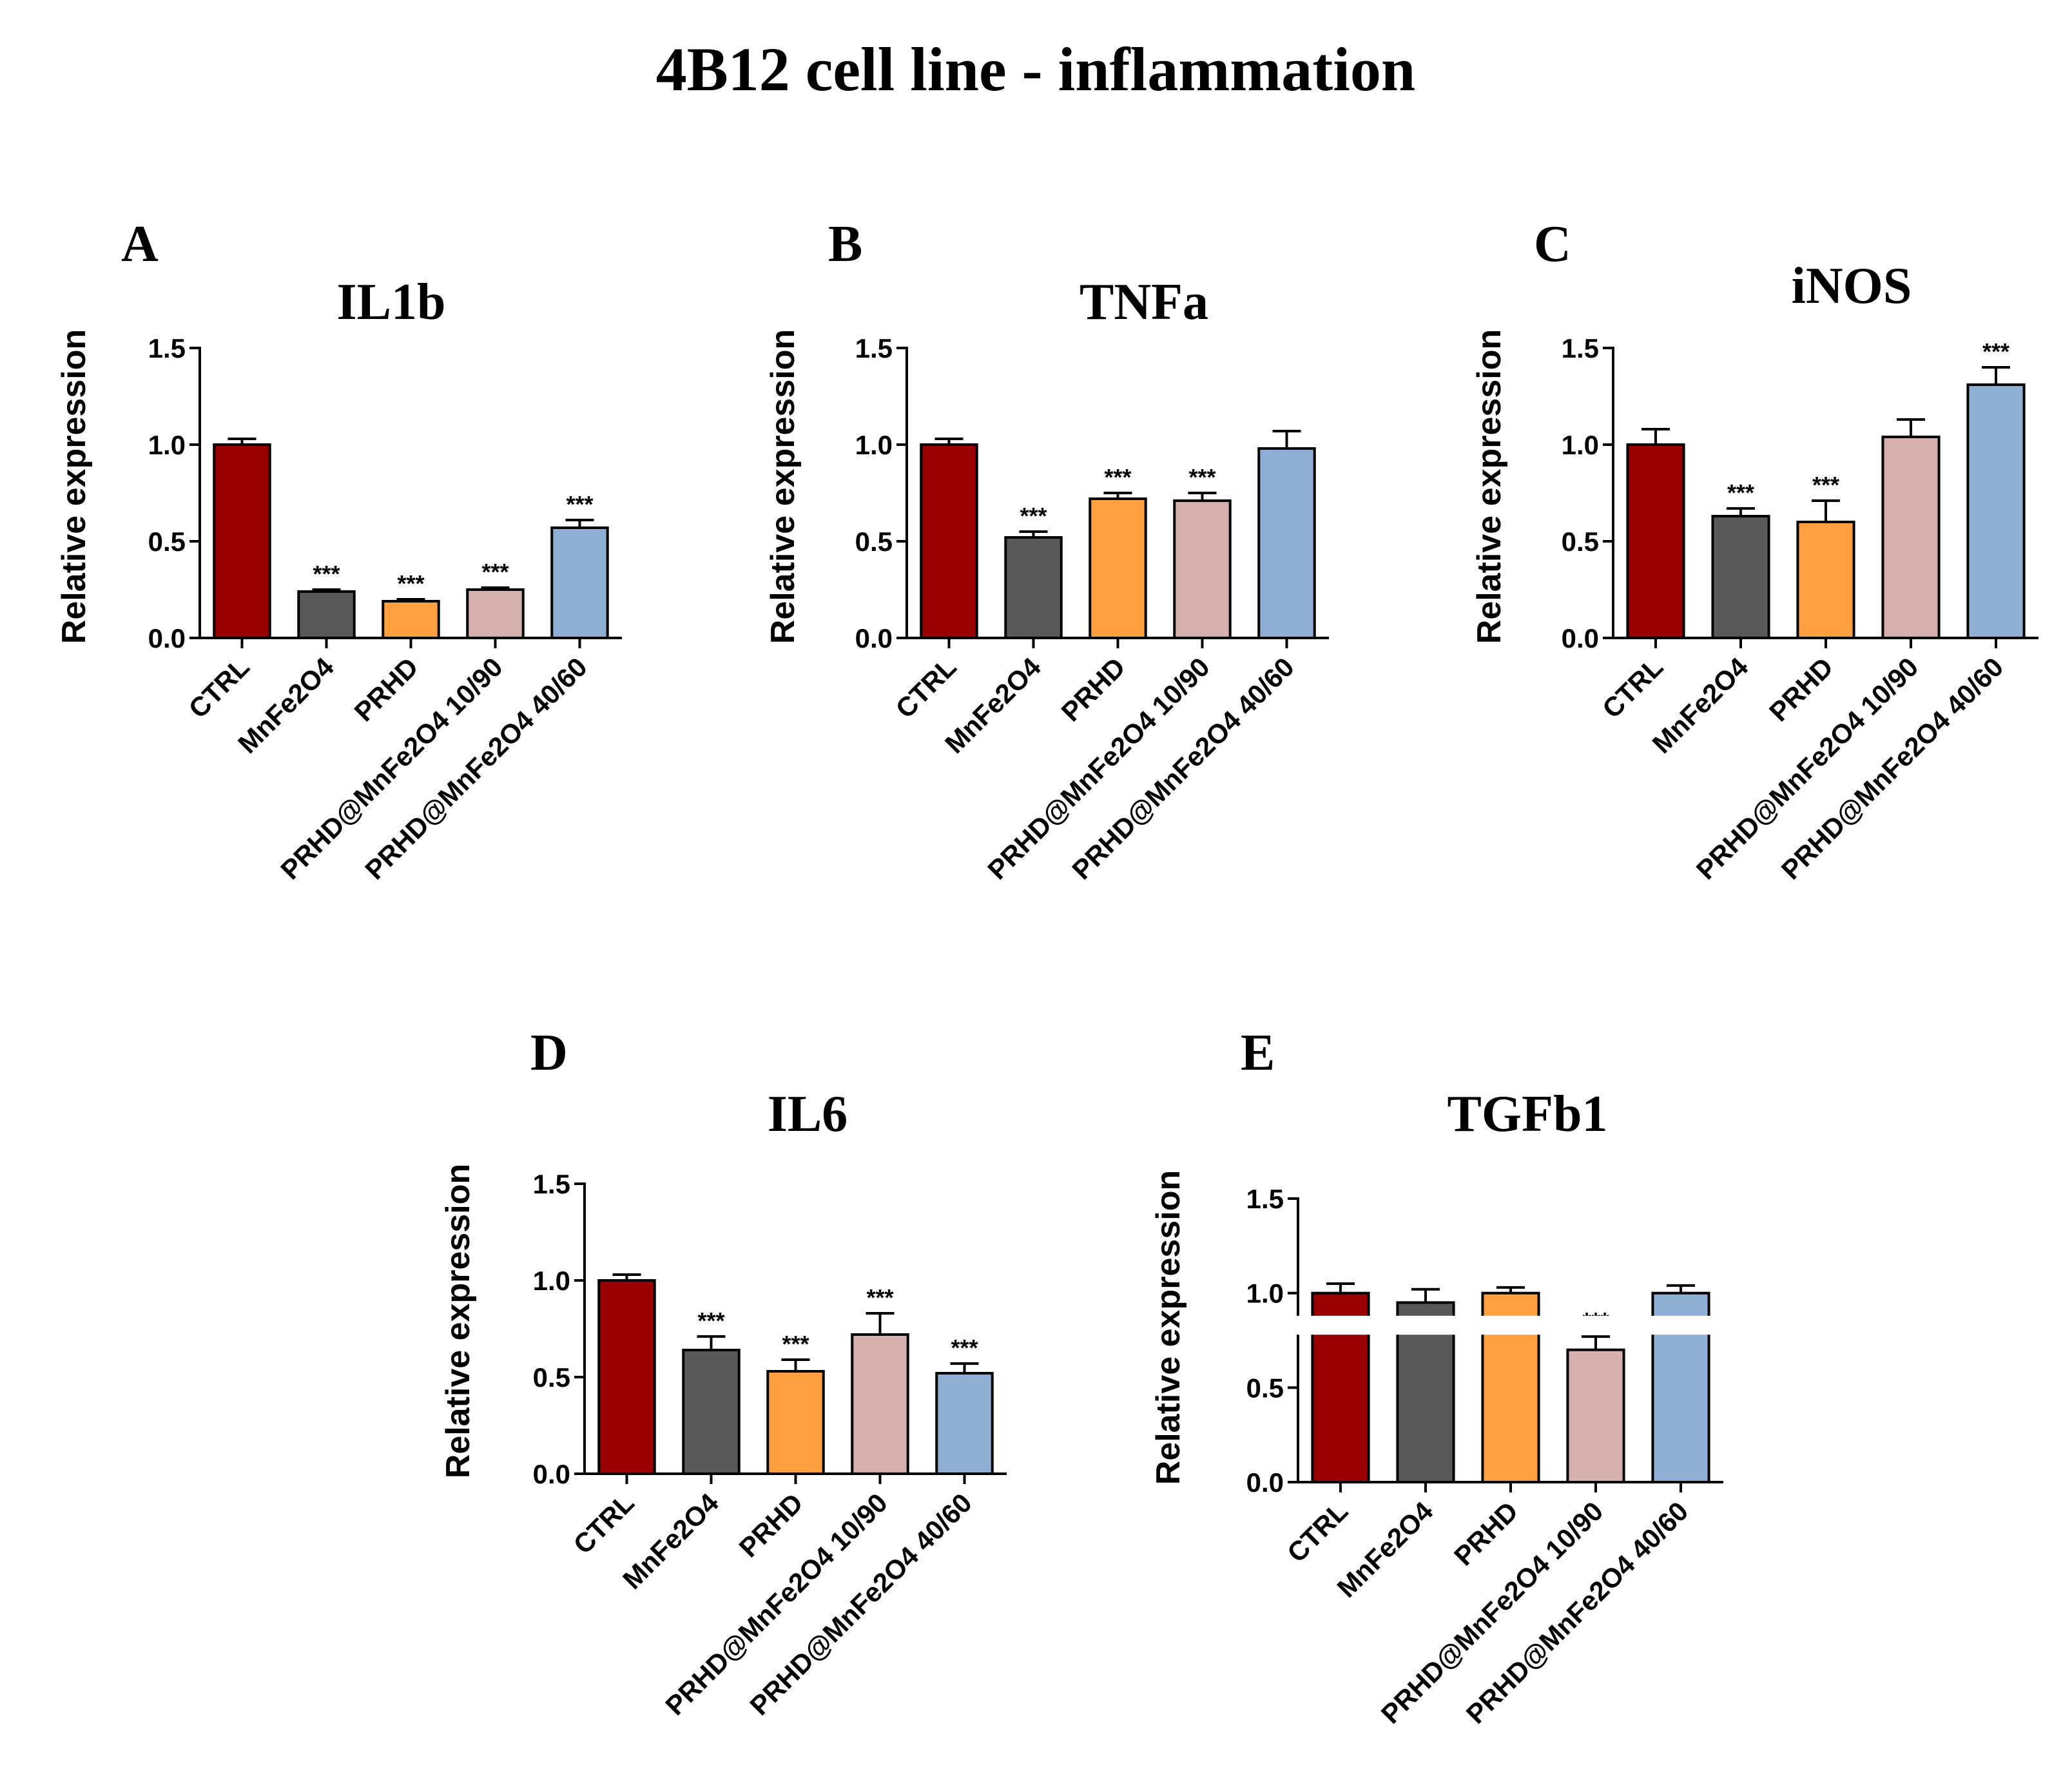 The height and width of the screenshot is (1785, 2072). Describe the element at coordinates (808, 1115) in the screenshot. I see `chart-title: IL6` at that location.